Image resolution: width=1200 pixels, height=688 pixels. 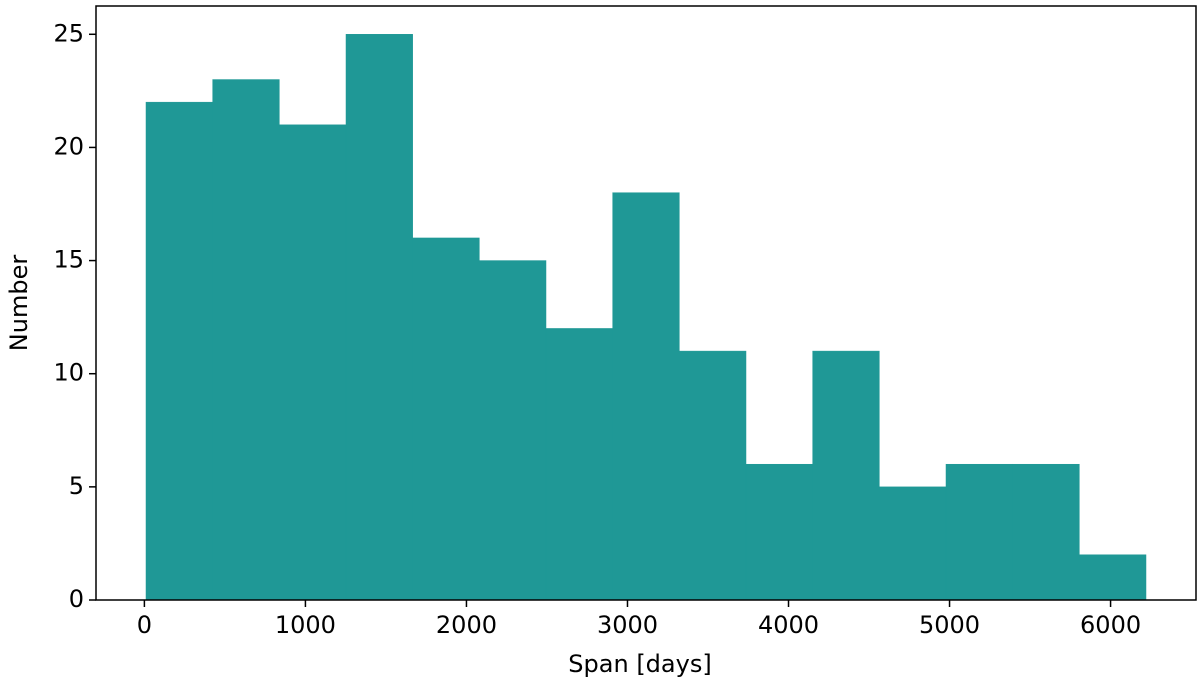 I want to click on x-tick-label: 0, so click(x=144, y=625).